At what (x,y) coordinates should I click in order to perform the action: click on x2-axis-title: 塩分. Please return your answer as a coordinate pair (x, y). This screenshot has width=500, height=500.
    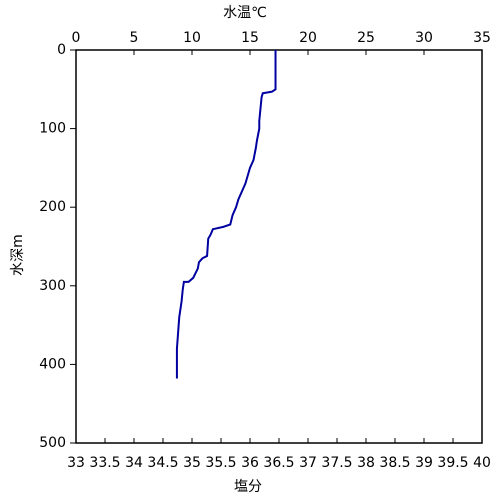
    Looking at the image, I should click on (248, 487).